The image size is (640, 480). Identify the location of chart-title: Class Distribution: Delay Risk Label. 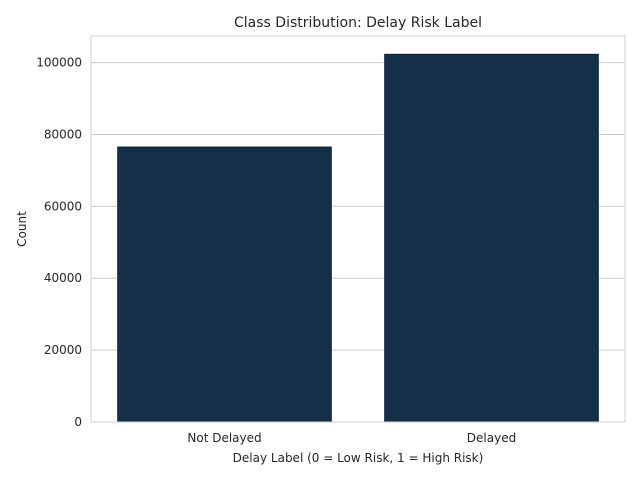
(358, 23).